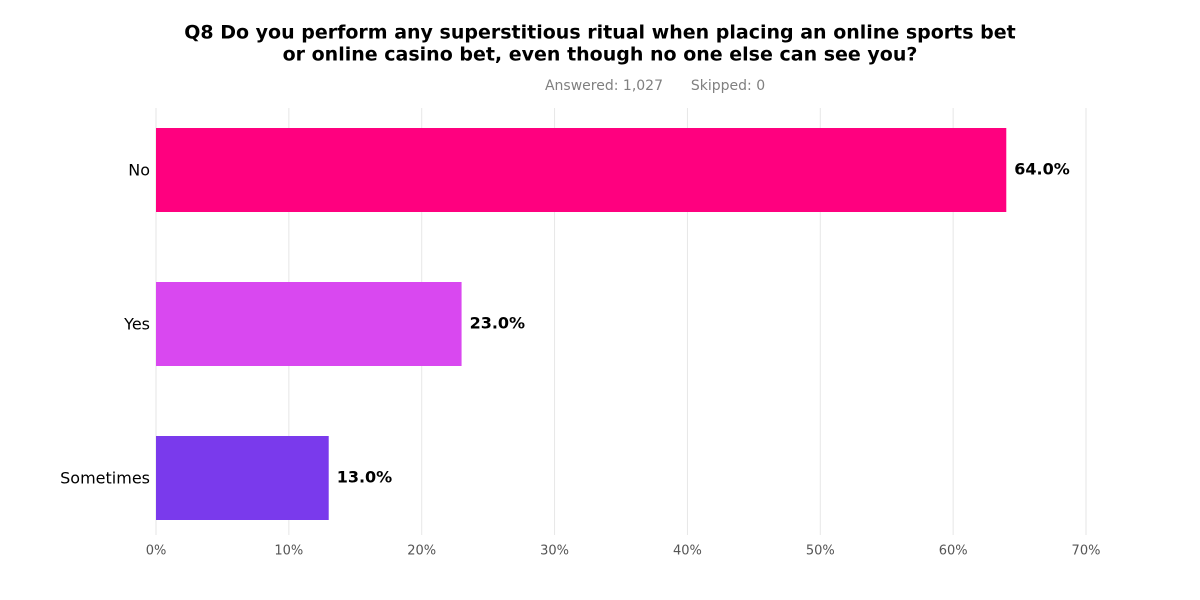  What do you see at coordinates (105, 478) in the screenshot?
I see `y-tick-label: Sometimes` at bounding box center [105, 478].